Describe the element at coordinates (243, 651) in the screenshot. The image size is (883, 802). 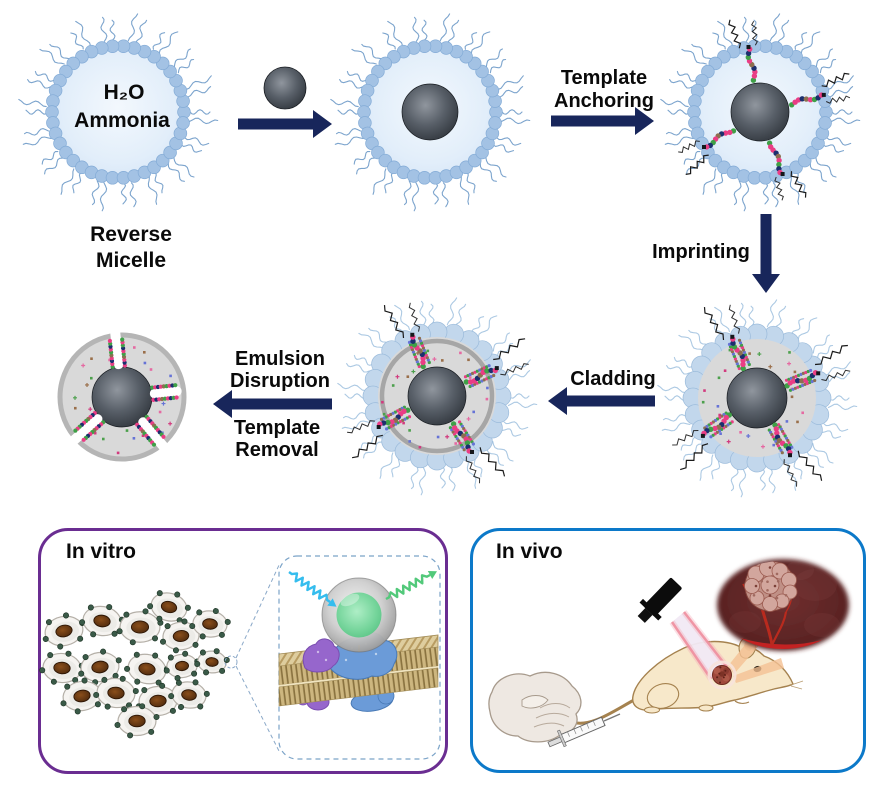
I see `in-vitro-panel` at that location.